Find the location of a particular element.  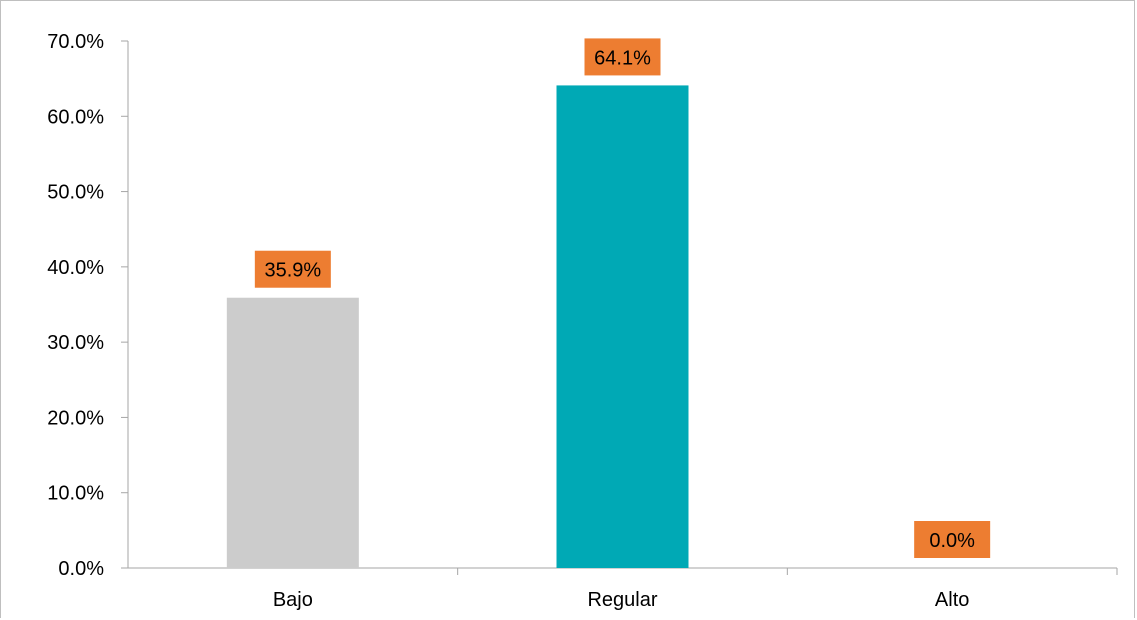

y-tick-label: 0.0% is located at coordinates (81, 569).